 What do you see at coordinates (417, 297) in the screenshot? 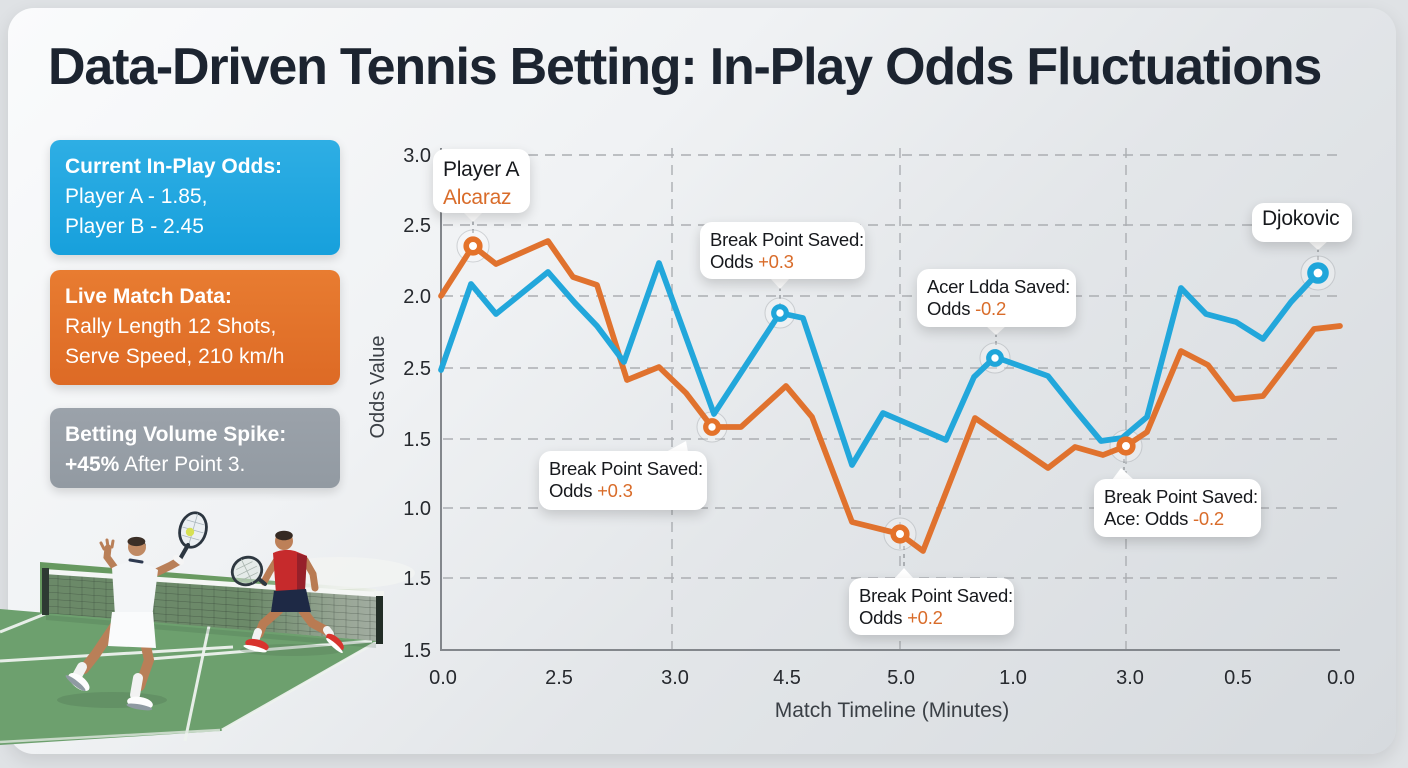
I see `svg-text: 2.0` at bounding box center [417, 297].